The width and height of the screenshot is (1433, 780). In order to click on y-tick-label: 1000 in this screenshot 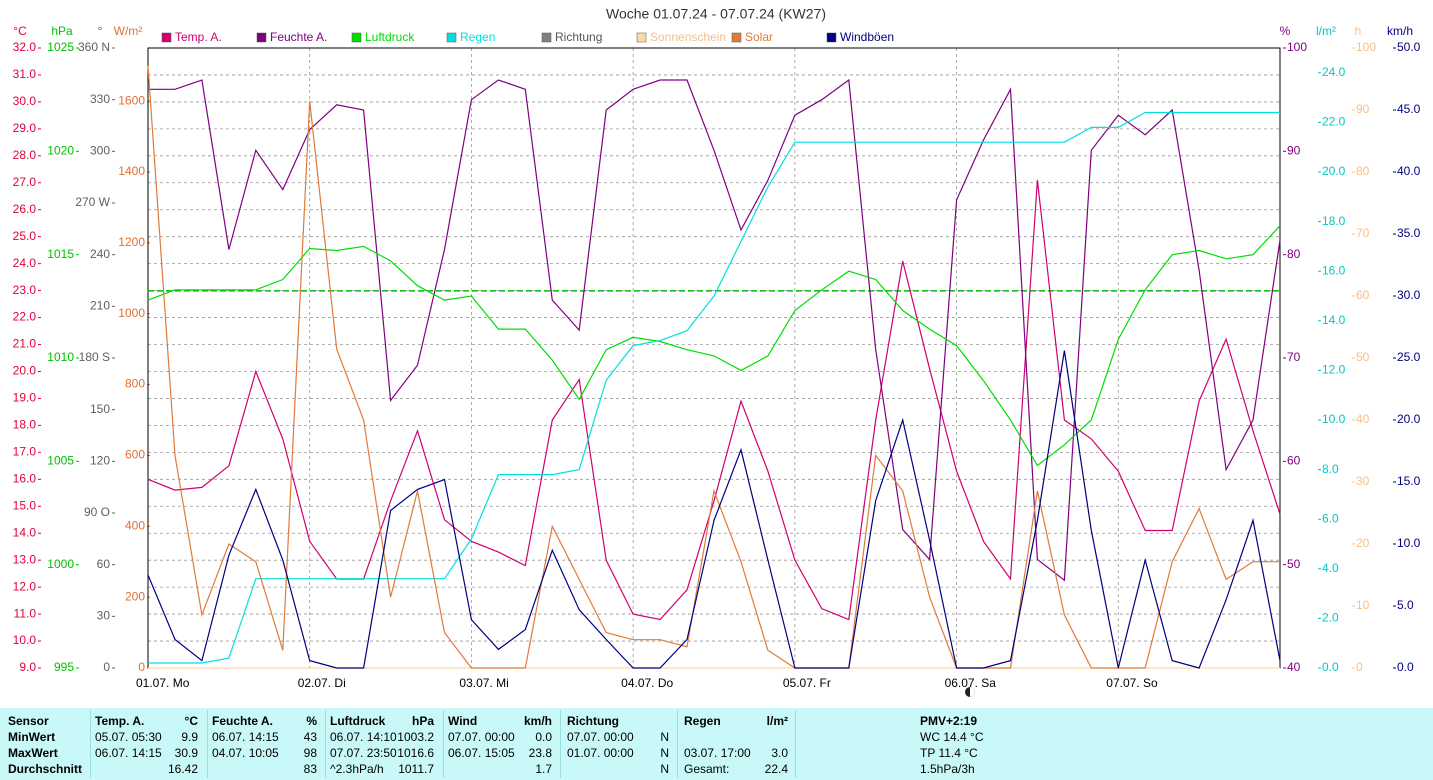, I will do `click(131, 313)`.